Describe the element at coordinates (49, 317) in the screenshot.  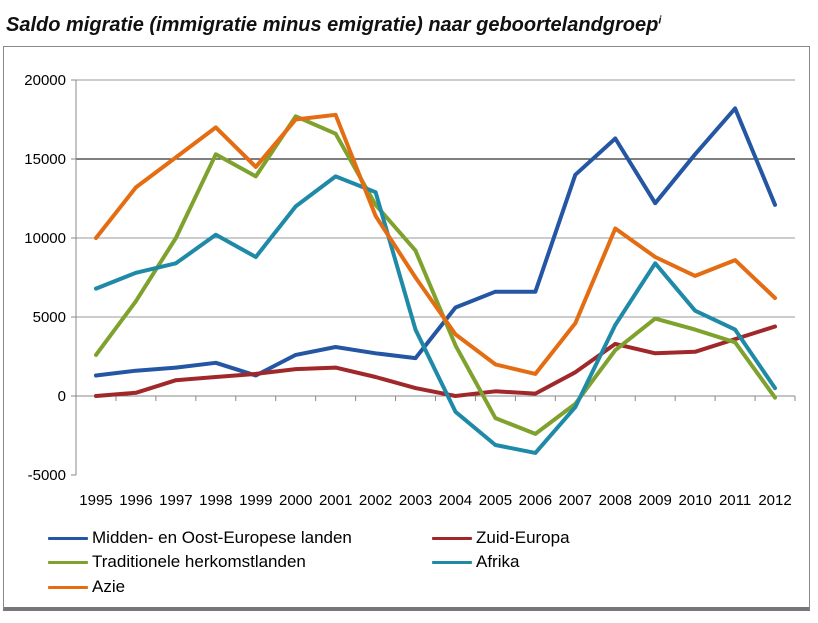
I see `y-tick-label: 5000` at that location.